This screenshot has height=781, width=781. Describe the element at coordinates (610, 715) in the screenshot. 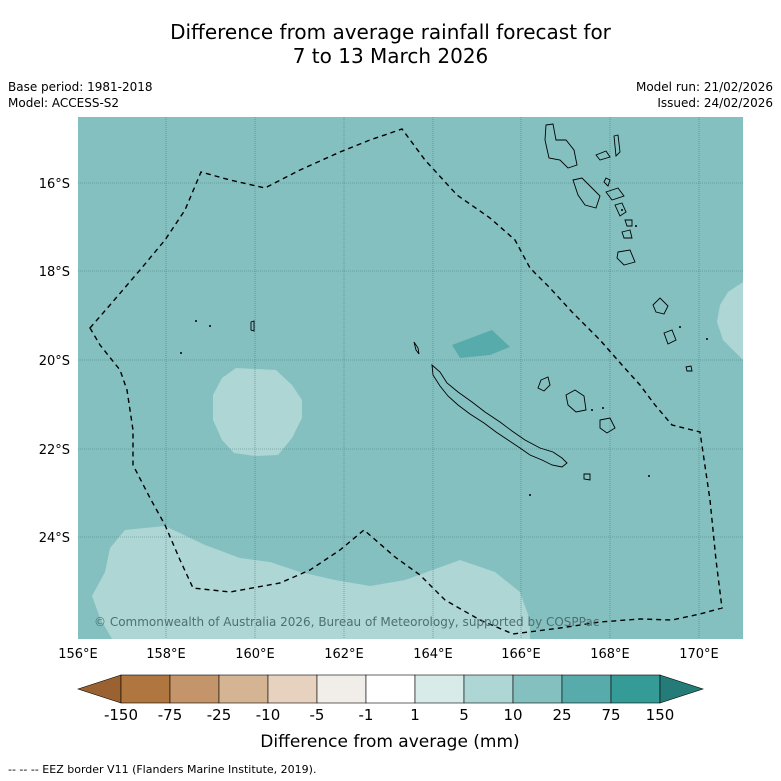

I see `colorbar-tick-label: 75` at that location.